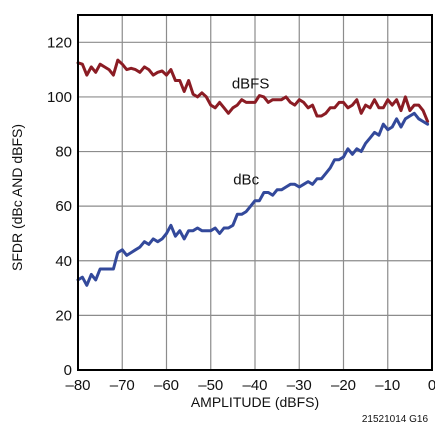 The image size is (435, 427). What do you see at coordinates (255, 402) in the screenshot?
I see `x-axis-label: AMPLITUDE (dBFS)` at bounding box center [255, 402].